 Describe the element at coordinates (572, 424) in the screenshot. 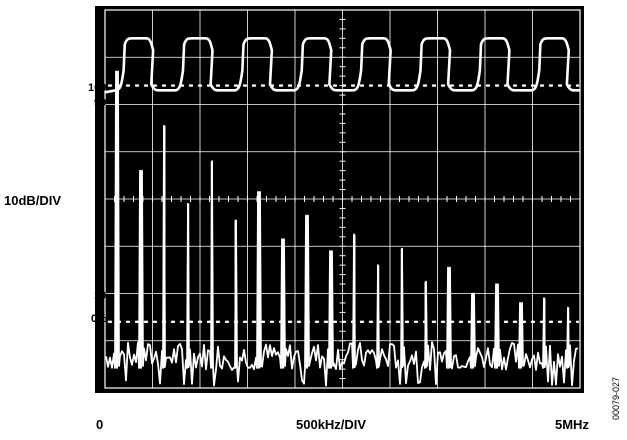

I see `x-tick-label-end: 5MHz` at that location.